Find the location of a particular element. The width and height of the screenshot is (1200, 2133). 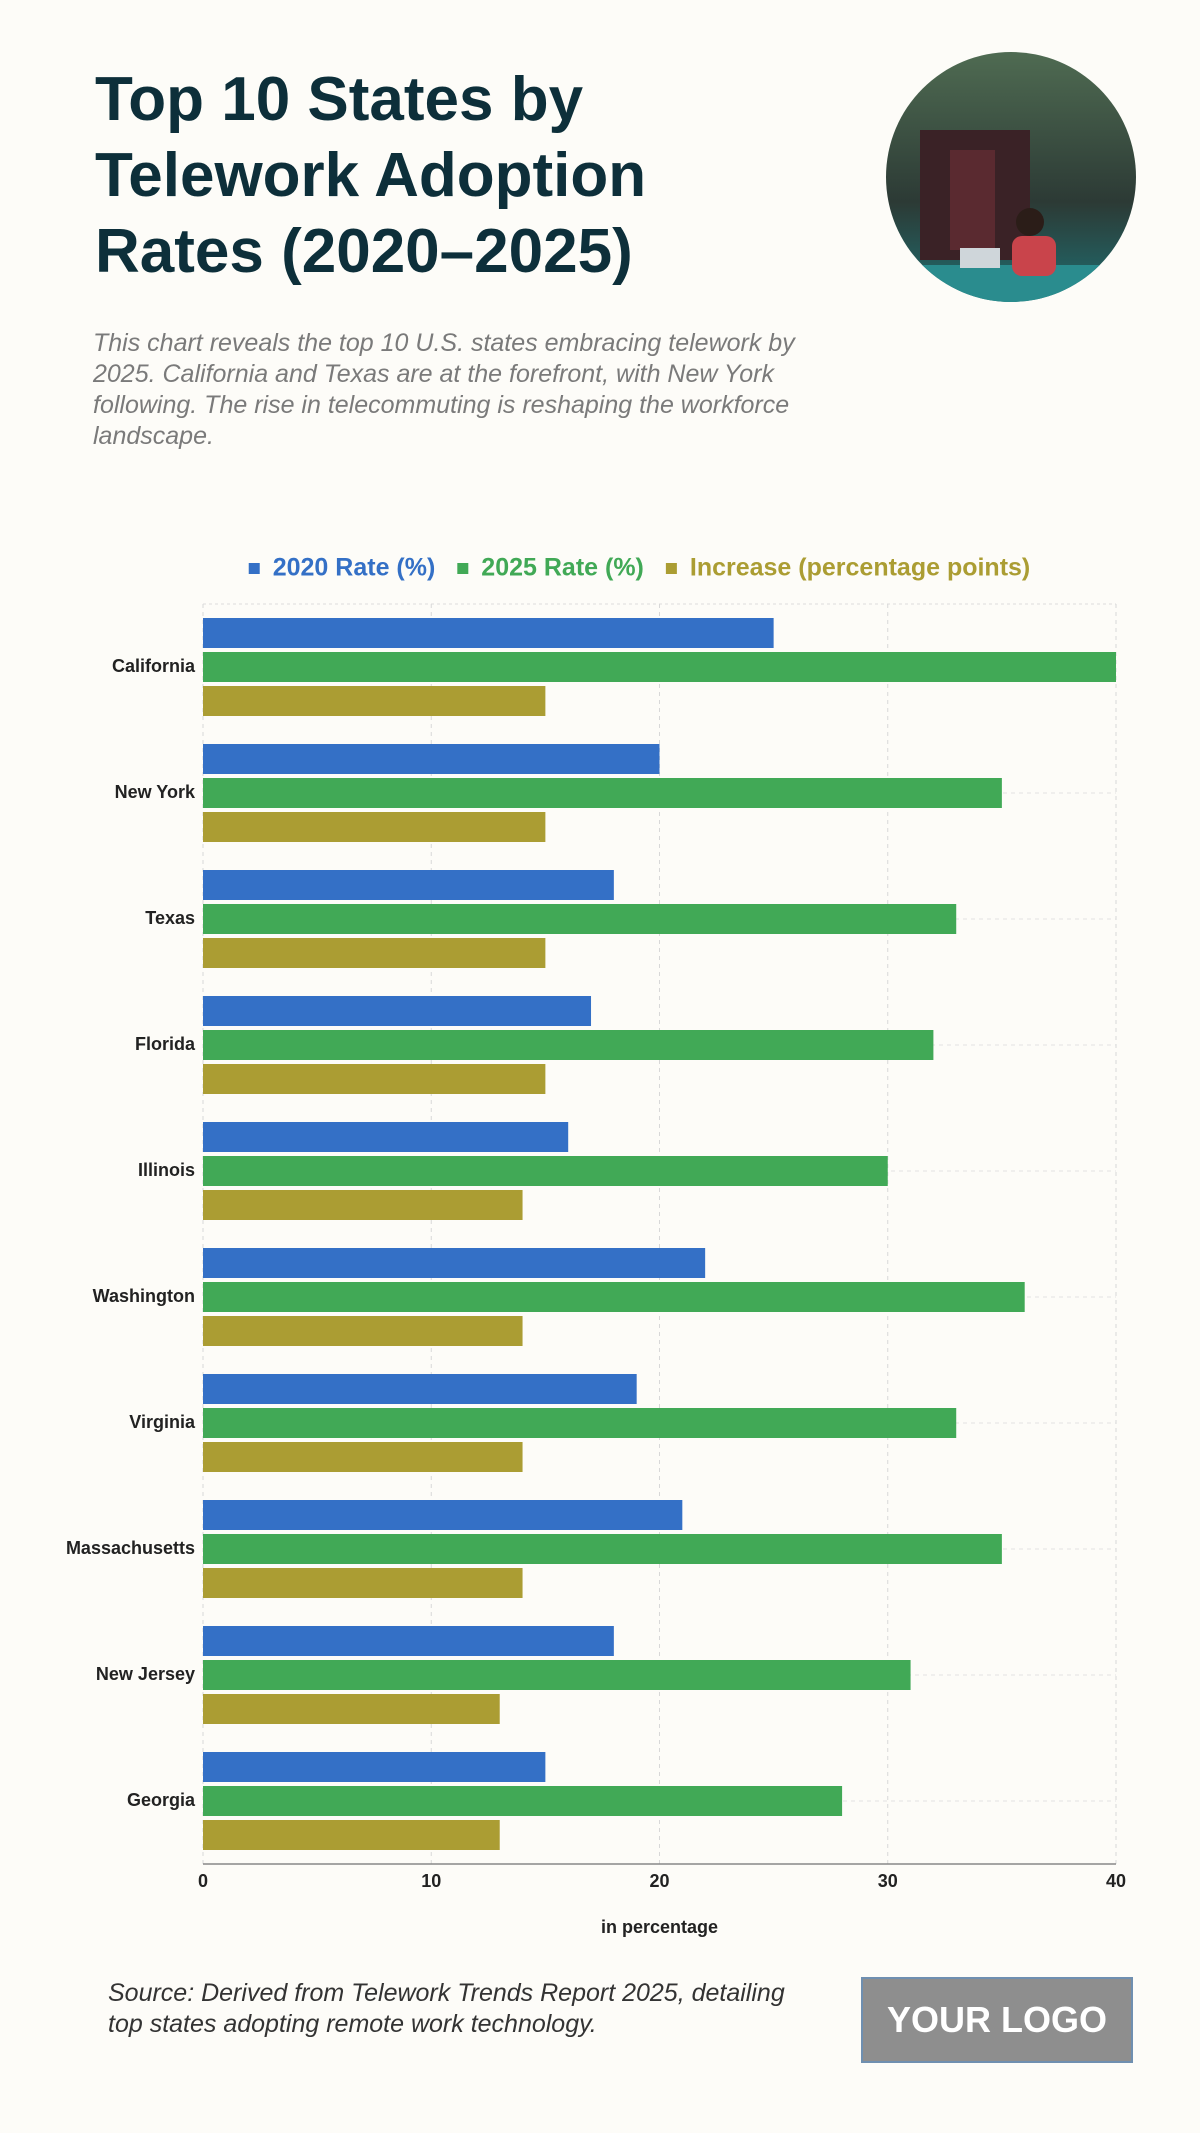

y-tick-label: New York is located at coordinates (155, 792).